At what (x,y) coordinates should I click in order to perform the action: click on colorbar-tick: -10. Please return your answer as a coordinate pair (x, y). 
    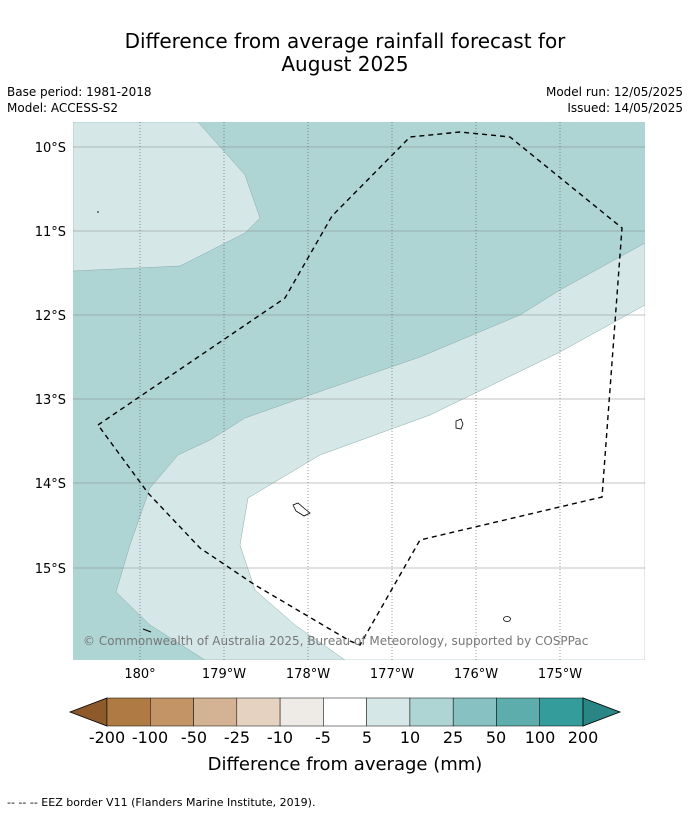
    Looking at the image, I should click on (280, 737).